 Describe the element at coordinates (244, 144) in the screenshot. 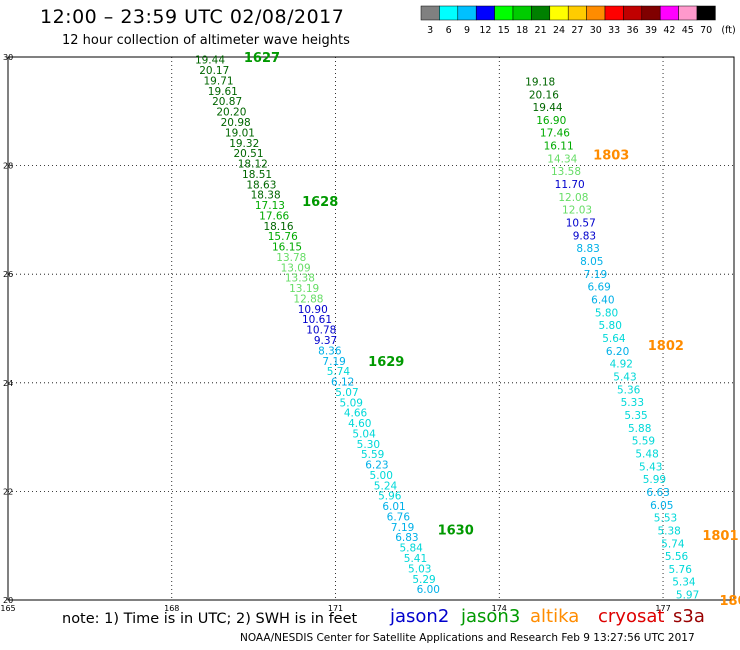

I see `wave-height-label: 19.32` at that location.